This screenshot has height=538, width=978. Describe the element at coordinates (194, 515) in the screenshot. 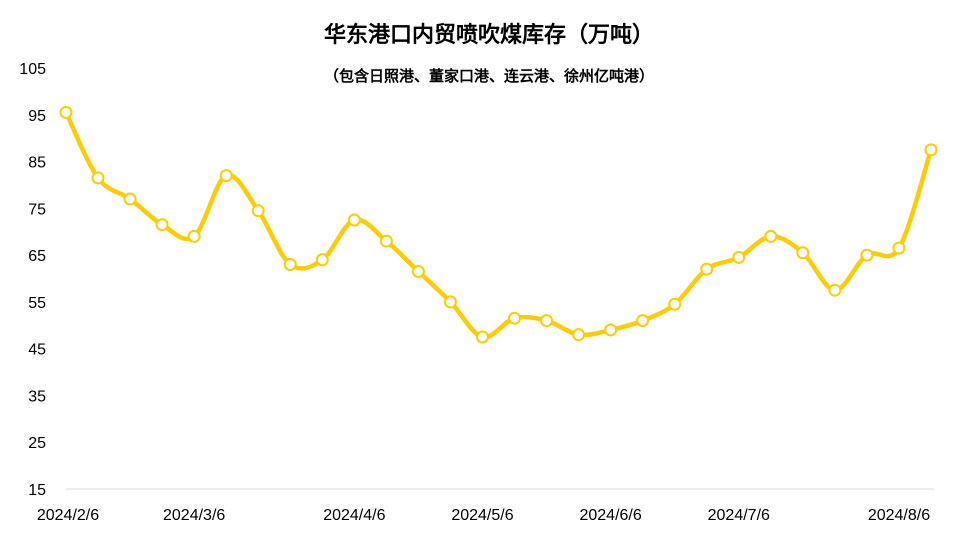

I see `x-tick-label: 2024/3/6` at that location.